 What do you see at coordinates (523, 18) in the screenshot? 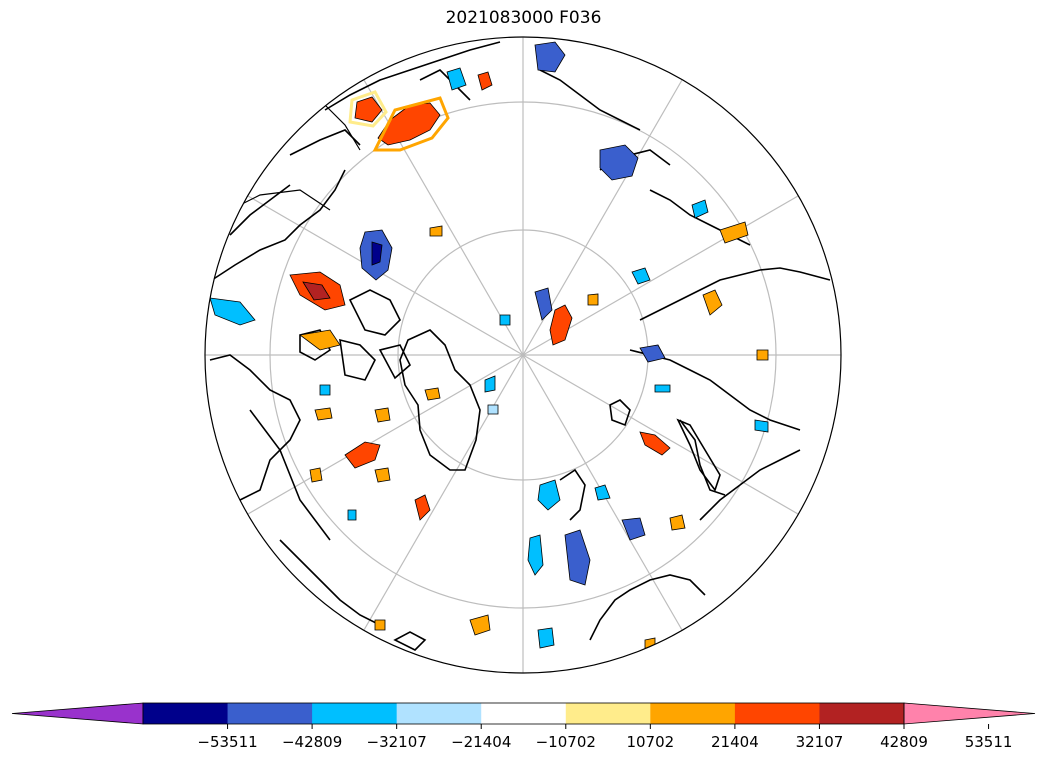
I see `map-title: 2021083000 F036` at bounding box center [523, 18].